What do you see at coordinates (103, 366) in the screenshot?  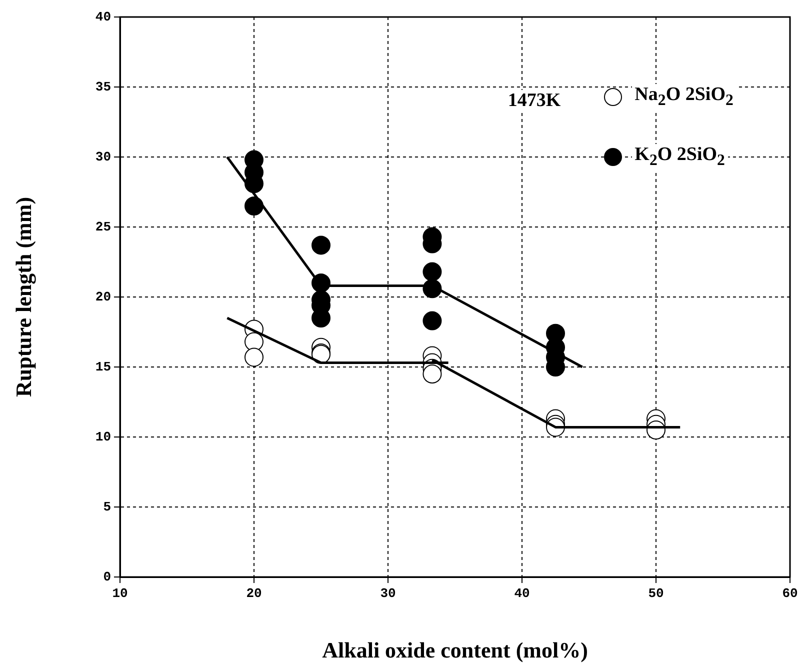 I see `y-tick-label: 15` at bounding box center [103, 366].